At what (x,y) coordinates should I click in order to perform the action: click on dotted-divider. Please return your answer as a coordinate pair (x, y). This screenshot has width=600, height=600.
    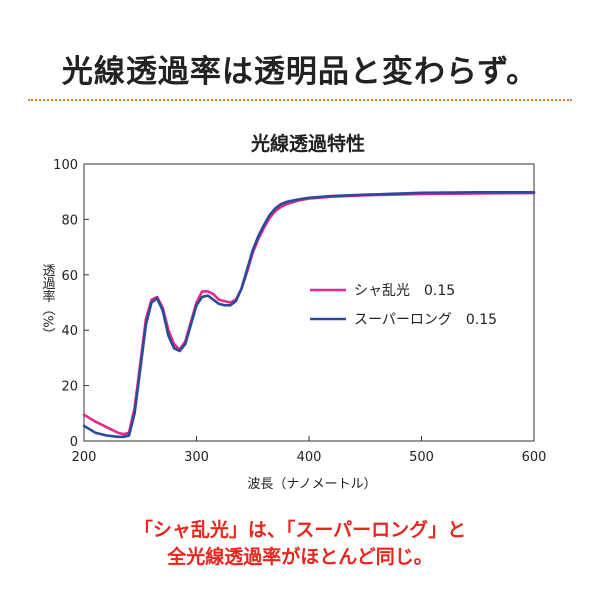
    Looking at the image, I should click on (300, 100).